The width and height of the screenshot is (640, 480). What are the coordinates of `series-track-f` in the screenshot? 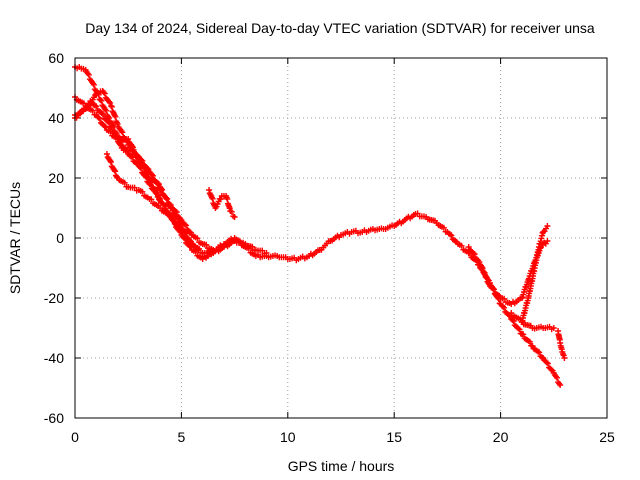 It's located at (222, 203).